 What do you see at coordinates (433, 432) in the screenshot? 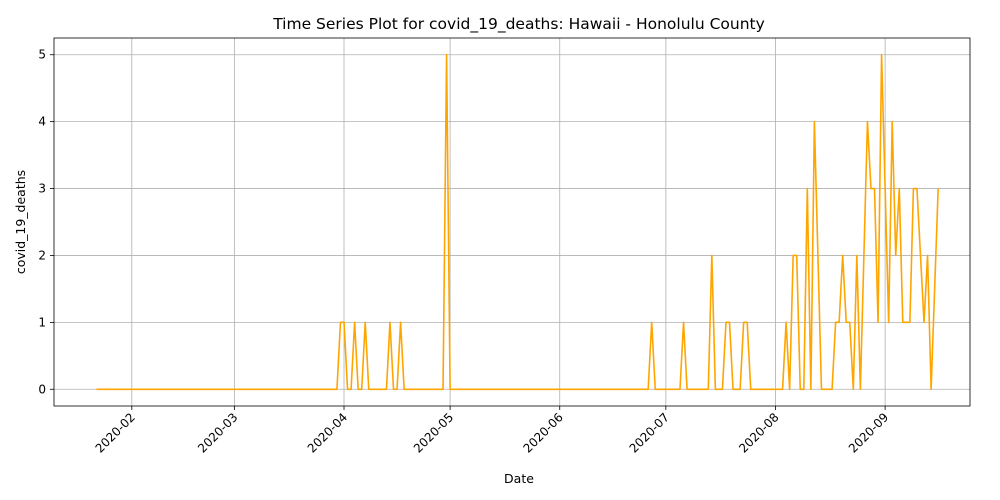
I see `x-tick-label: 2020-05` at bounding box center [433, 432].